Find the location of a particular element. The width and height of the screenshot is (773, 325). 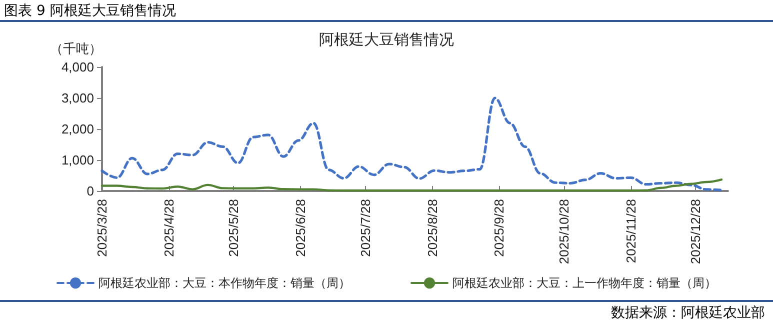

line-series is located at coordinates (411, 185).